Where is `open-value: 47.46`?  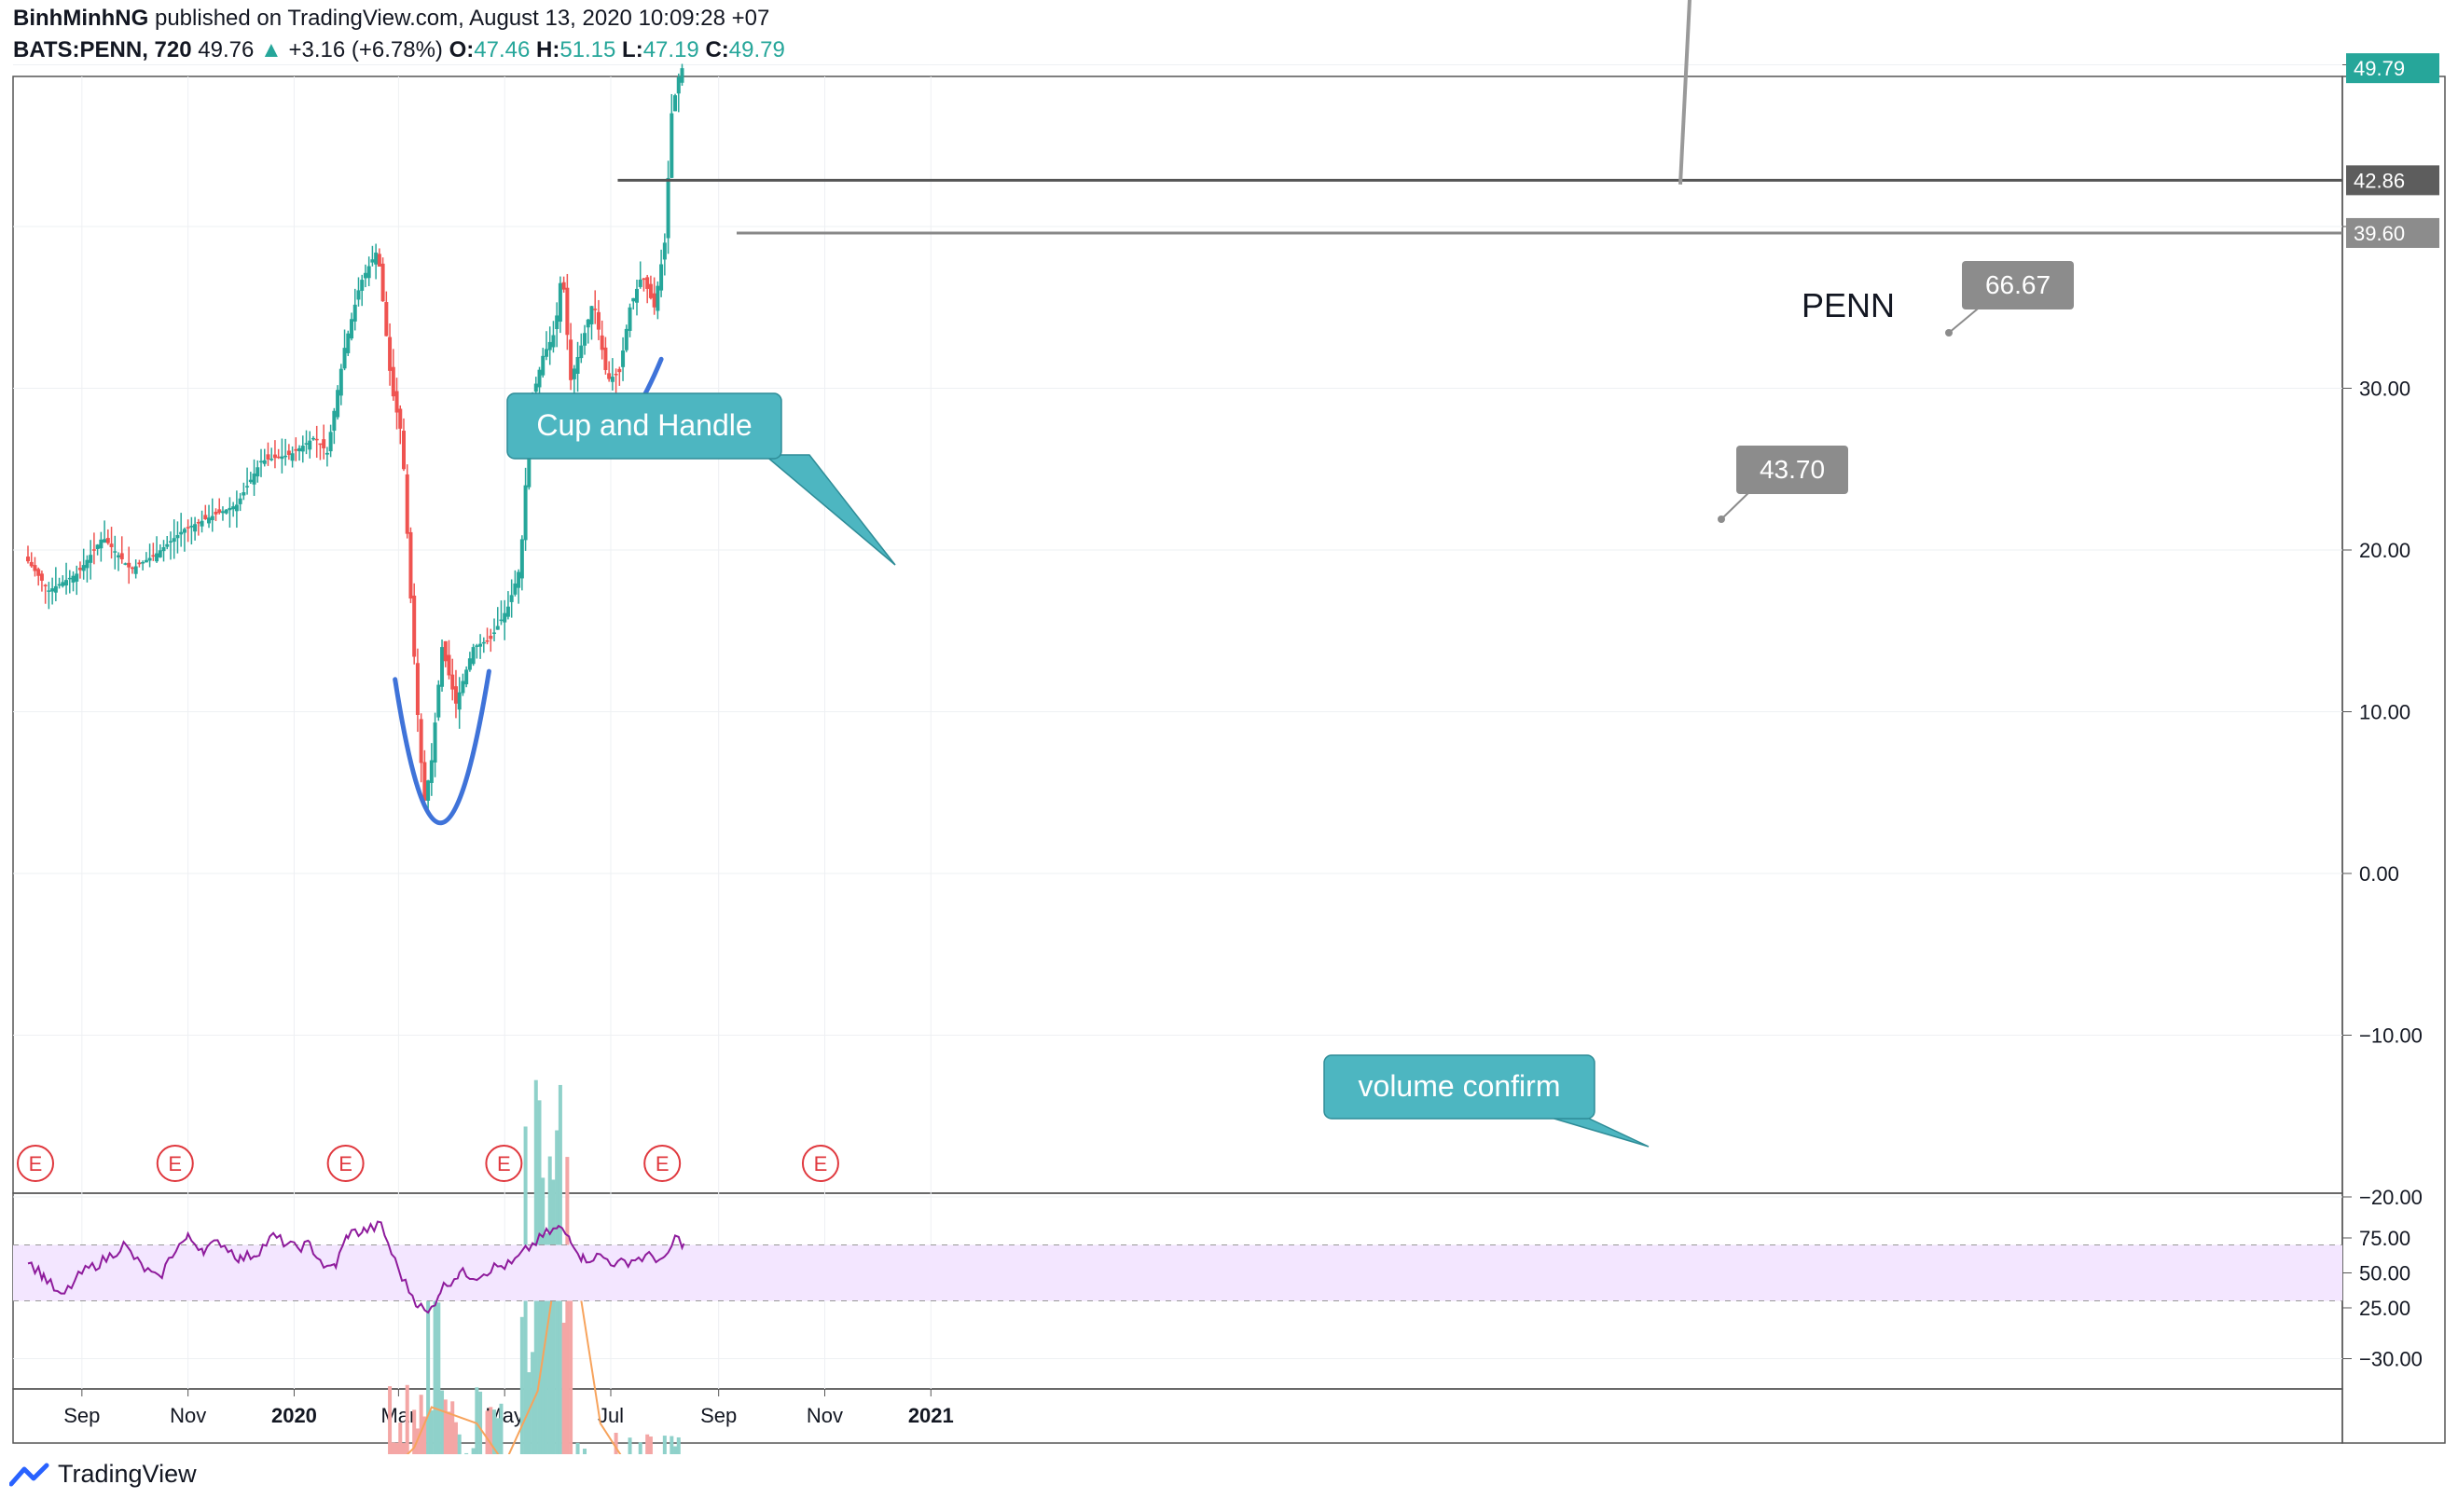
open-value: 47.46 is located at coordinates (502, 50).